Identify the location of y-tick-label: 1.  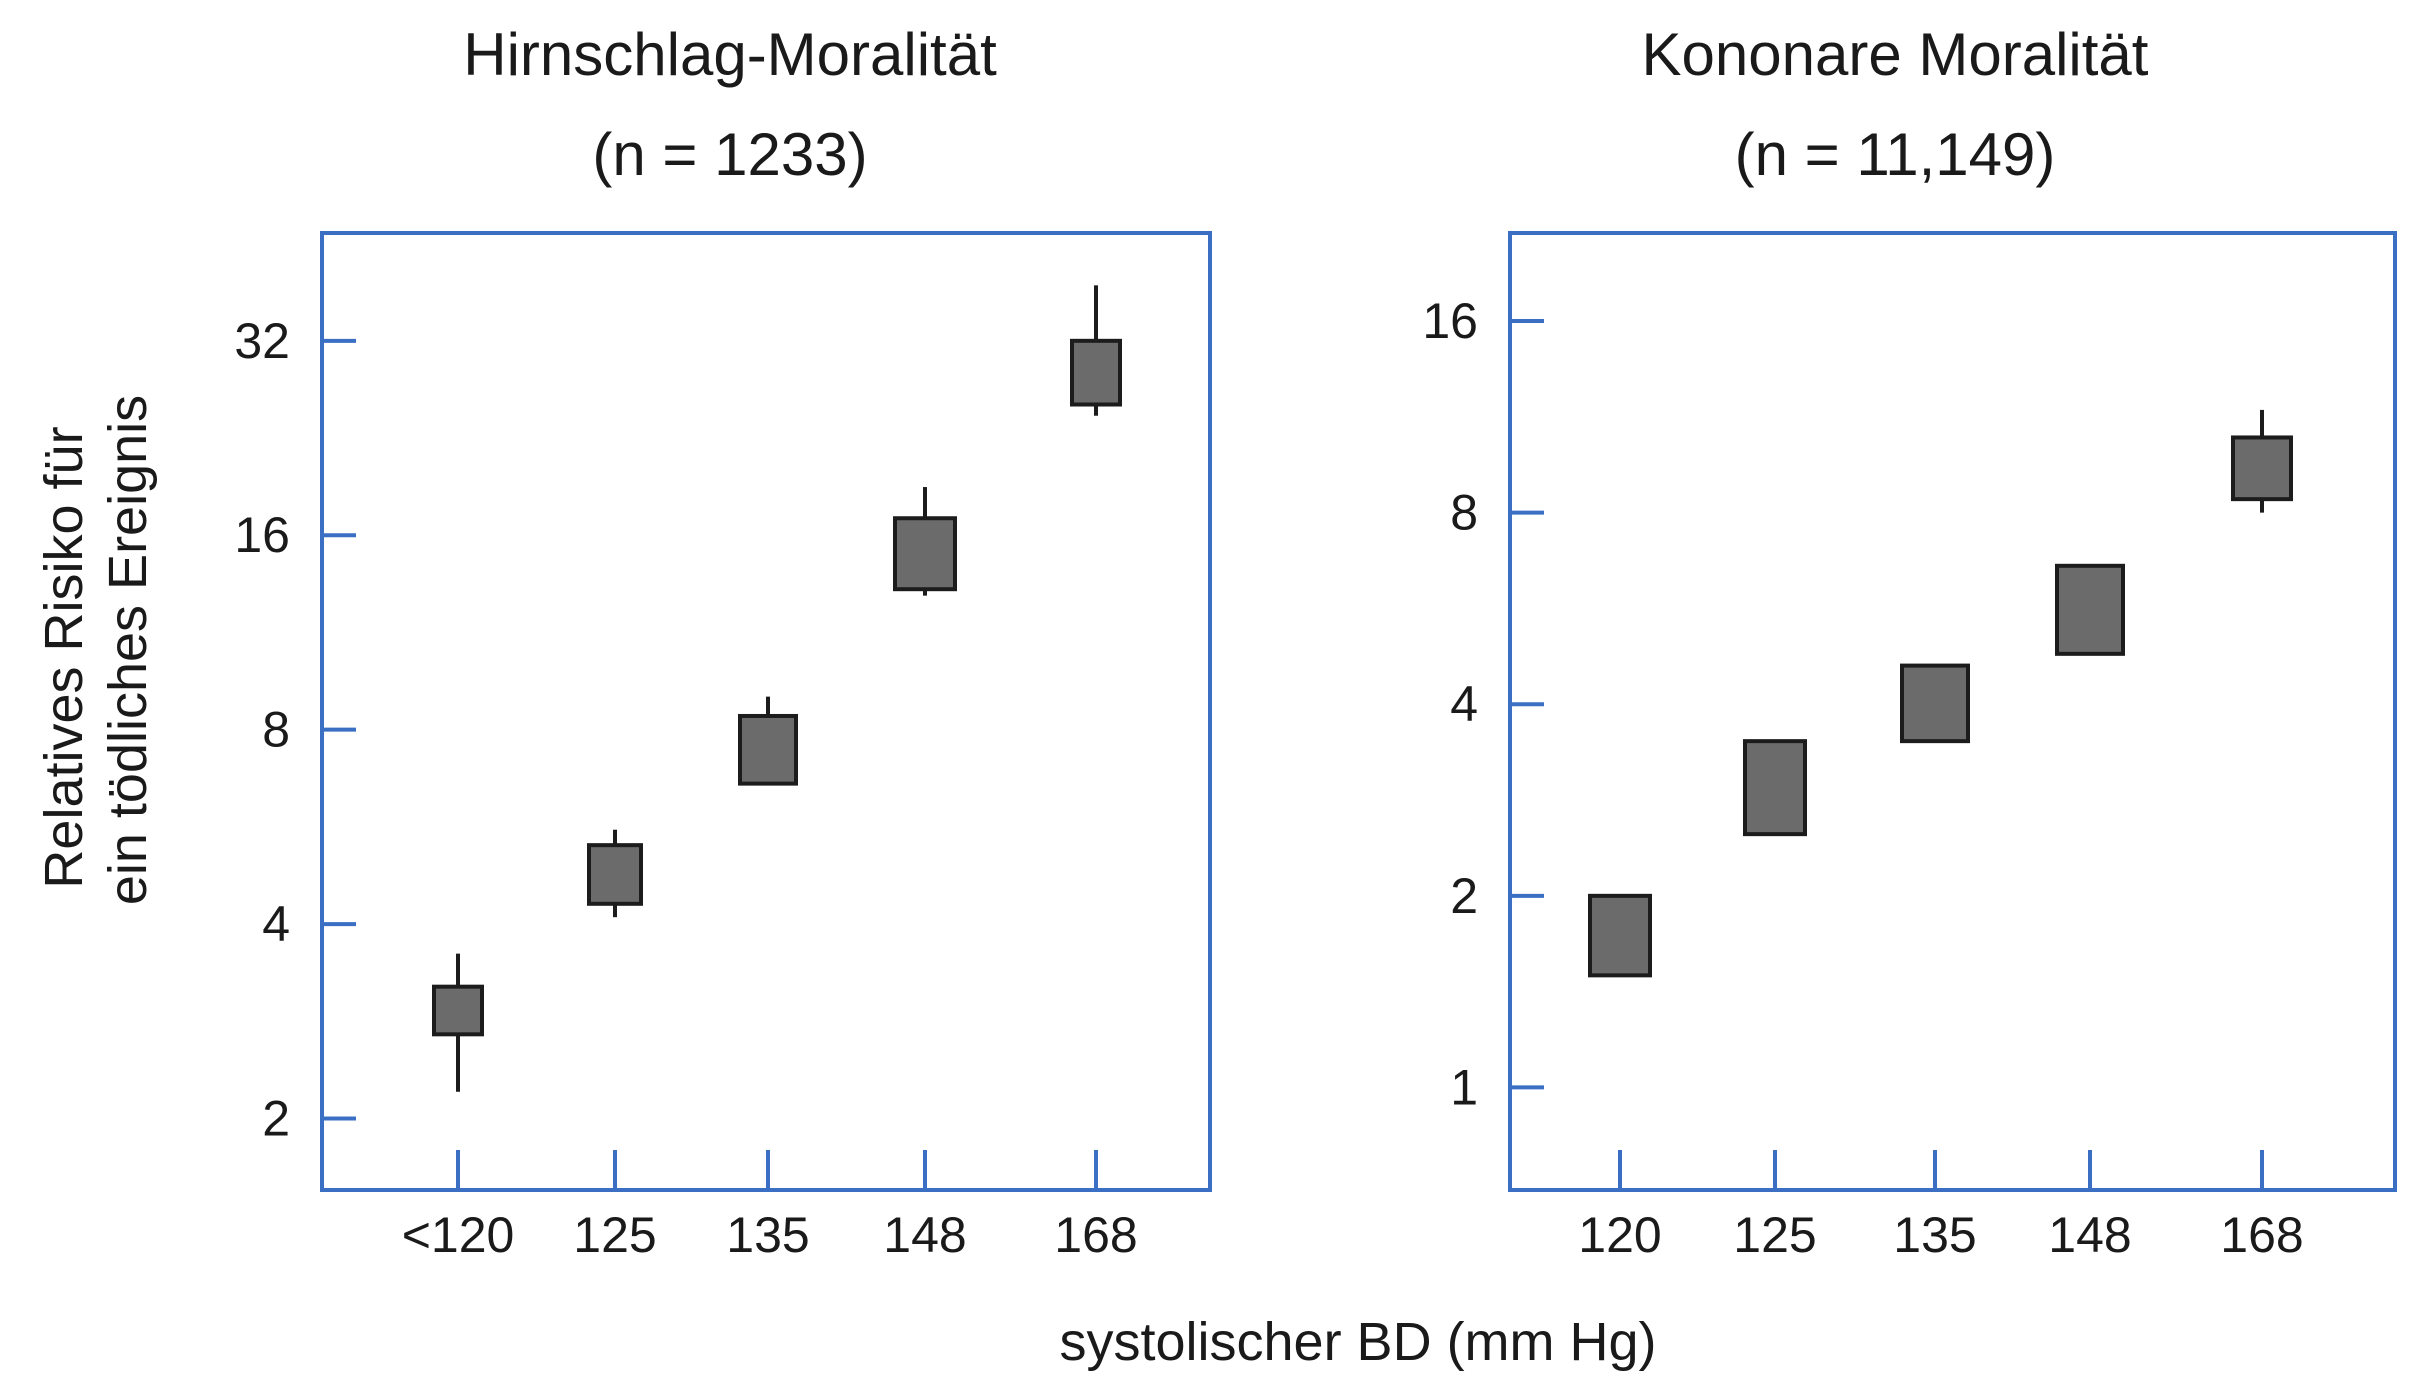
(1464, 1087).